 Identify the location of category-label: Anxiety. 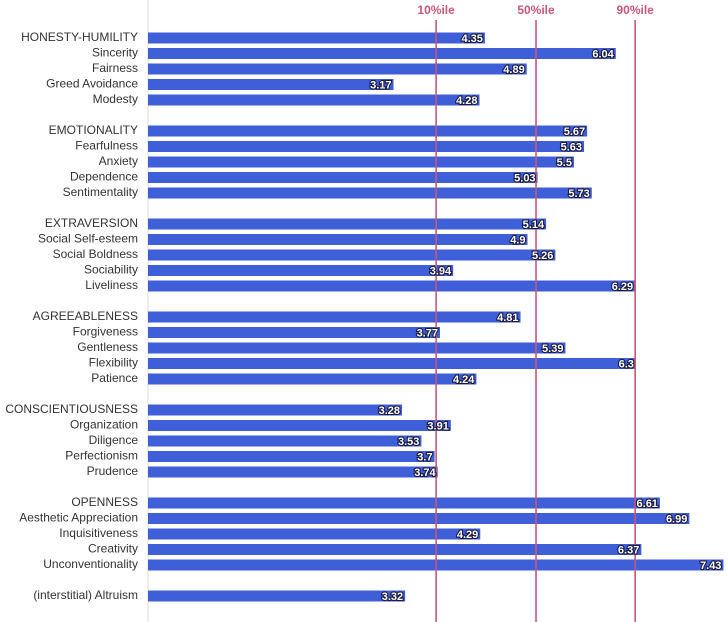
(118, 161).